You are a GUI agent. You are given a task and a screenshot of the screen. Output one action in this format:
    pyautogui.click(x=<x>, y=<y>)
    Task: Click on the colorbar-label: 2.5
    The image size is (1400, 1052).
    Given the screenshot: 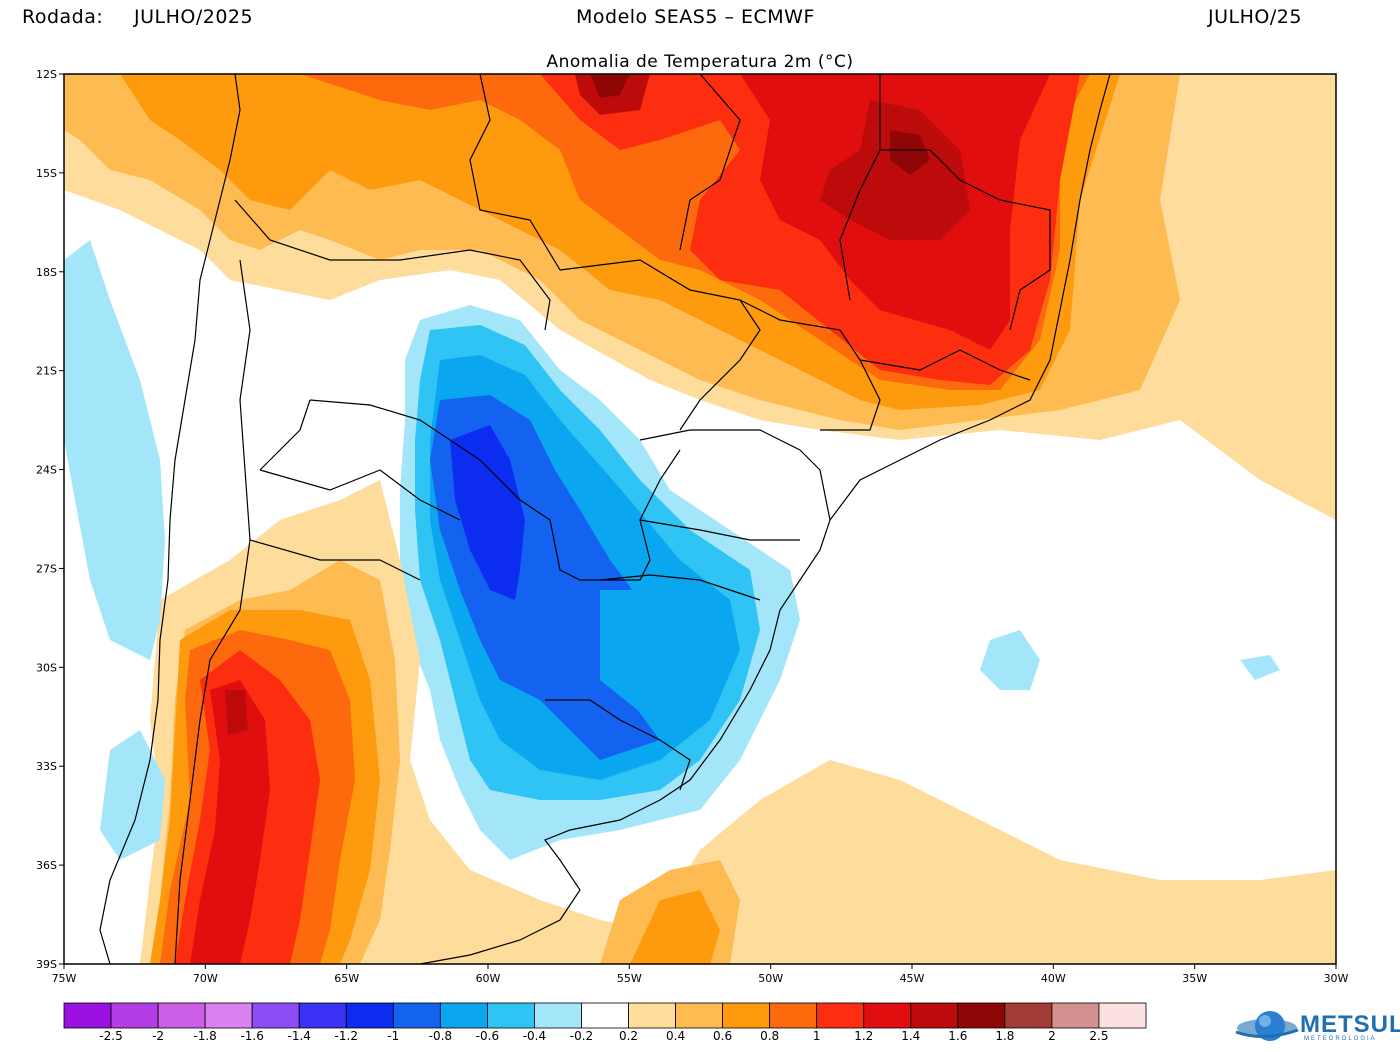 What is the action you would take?
    pyautogui.click(x=1098, y=1036)
    